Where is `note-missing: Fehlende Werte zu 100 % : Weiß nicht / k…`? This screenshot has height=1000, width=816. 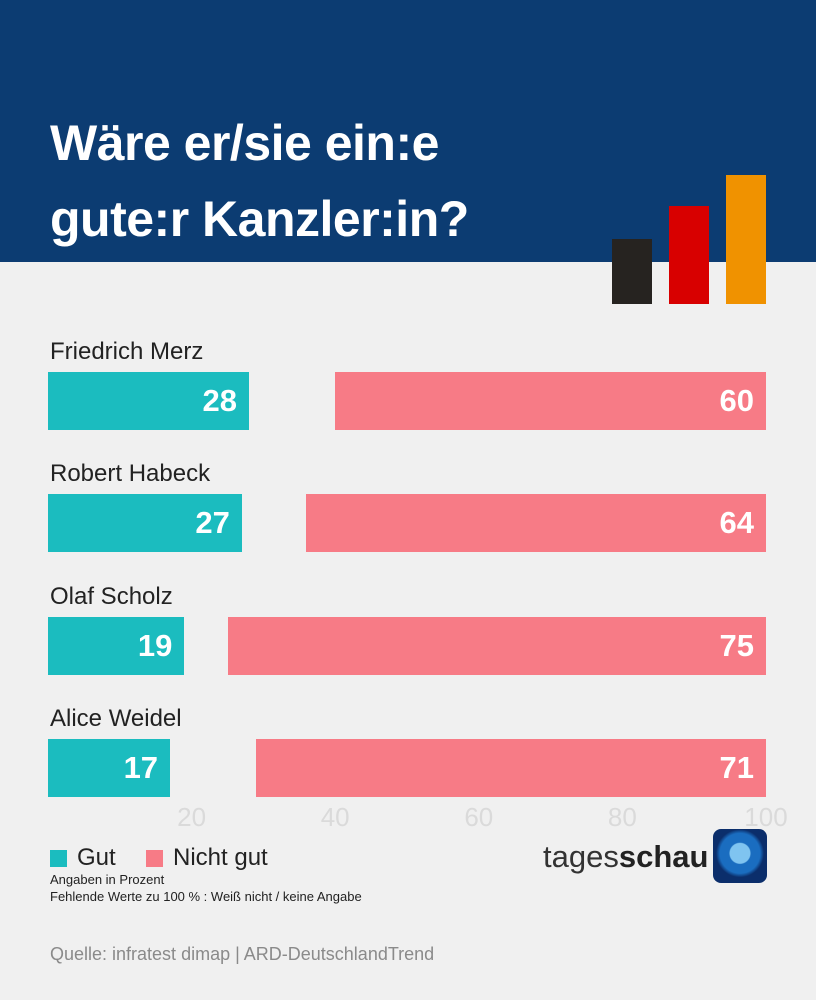
note-missing: Fehlende Werte zu 100 % : Weiß nicht / k… is located at coordinates (206, 896).